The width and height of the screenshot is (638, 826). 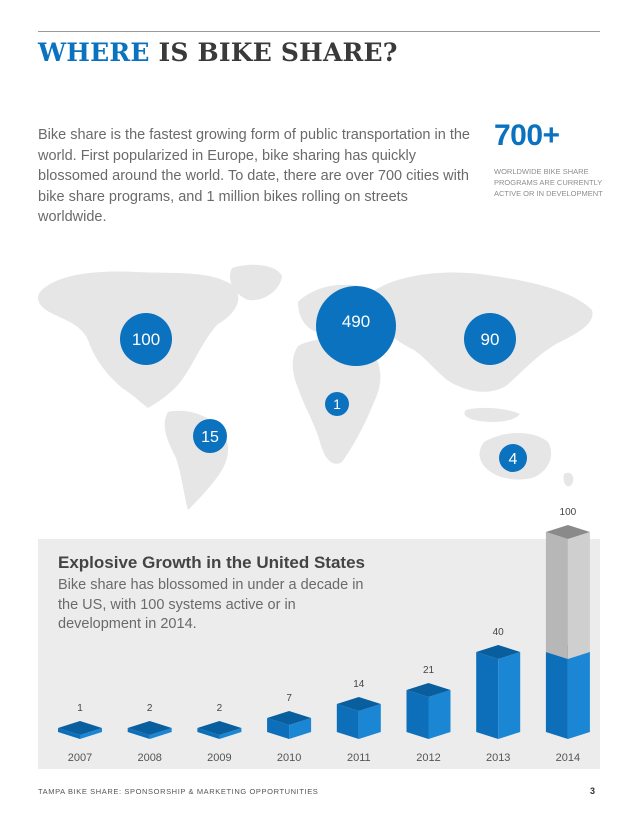 What do you see at coordinates (593, 791) in the screenshot?
I see `page-number: 3` at bounding box center [593, 791].